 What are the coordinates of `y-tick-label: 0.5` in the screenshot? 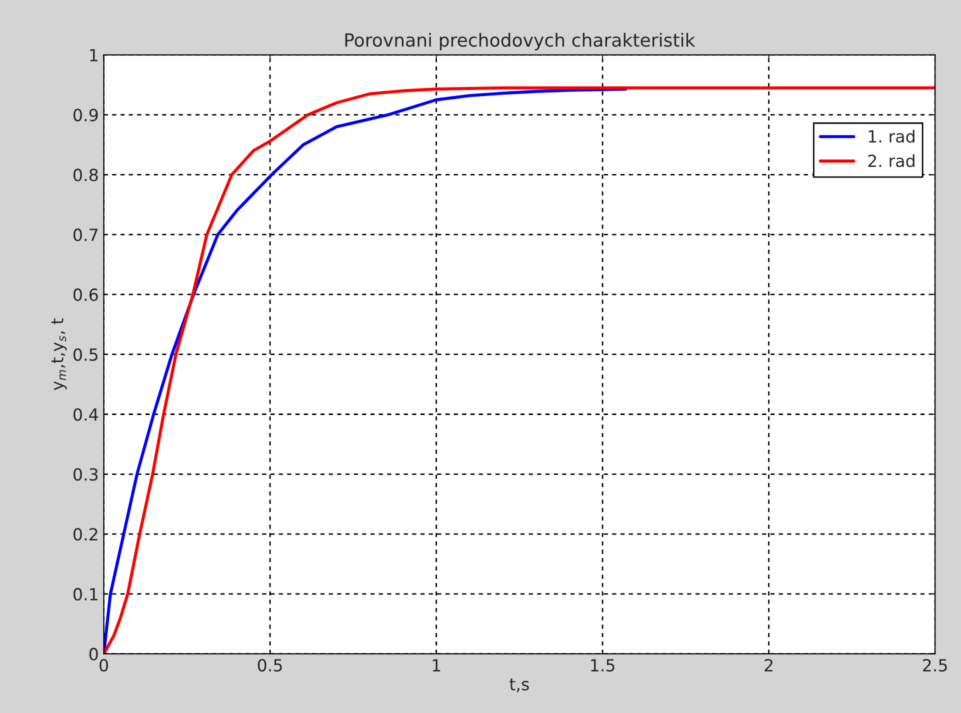 It's located at (86, 354).